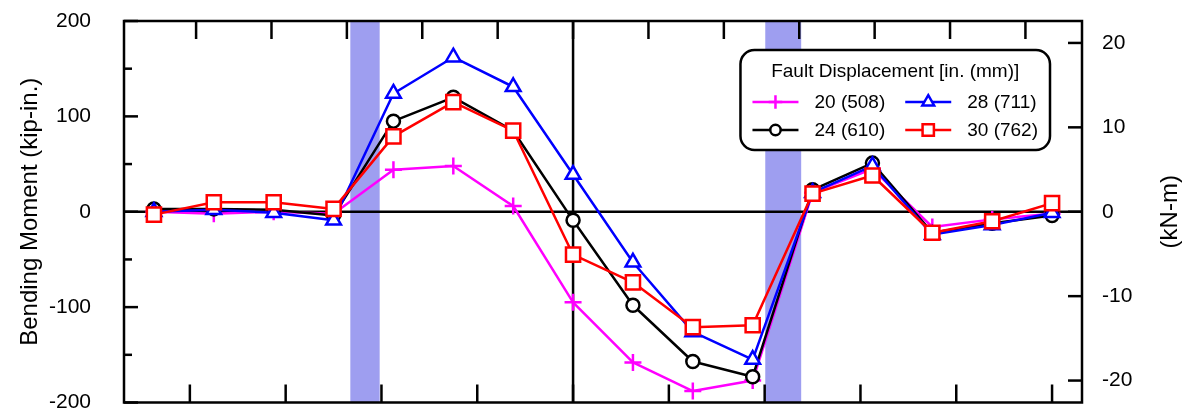 This screenshot has height=415, width=1194. I want to click on y-tick-label: -100, so click(69, 305).